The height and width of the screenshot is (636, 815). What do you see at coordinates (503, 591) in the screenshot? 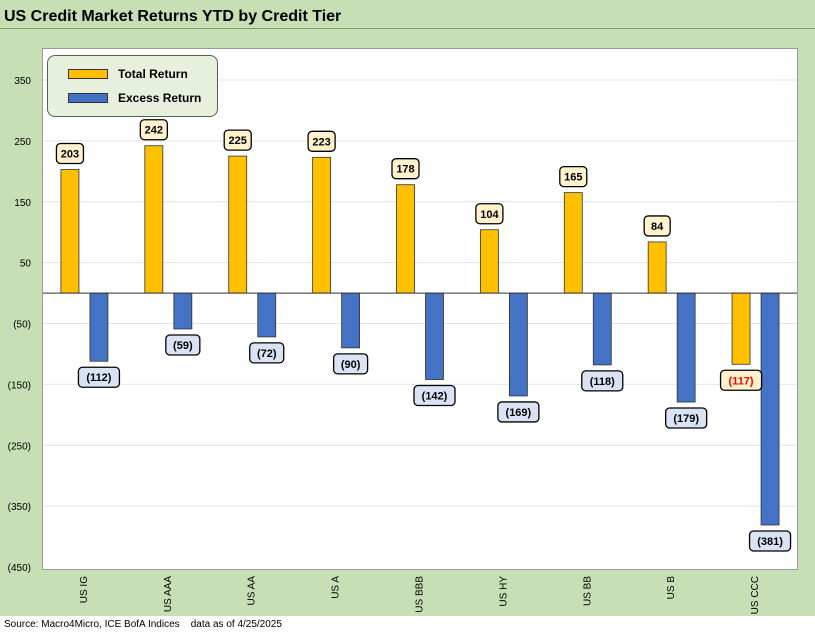
I see `x-tick-label: US HY` at bounding box center [503, 591].